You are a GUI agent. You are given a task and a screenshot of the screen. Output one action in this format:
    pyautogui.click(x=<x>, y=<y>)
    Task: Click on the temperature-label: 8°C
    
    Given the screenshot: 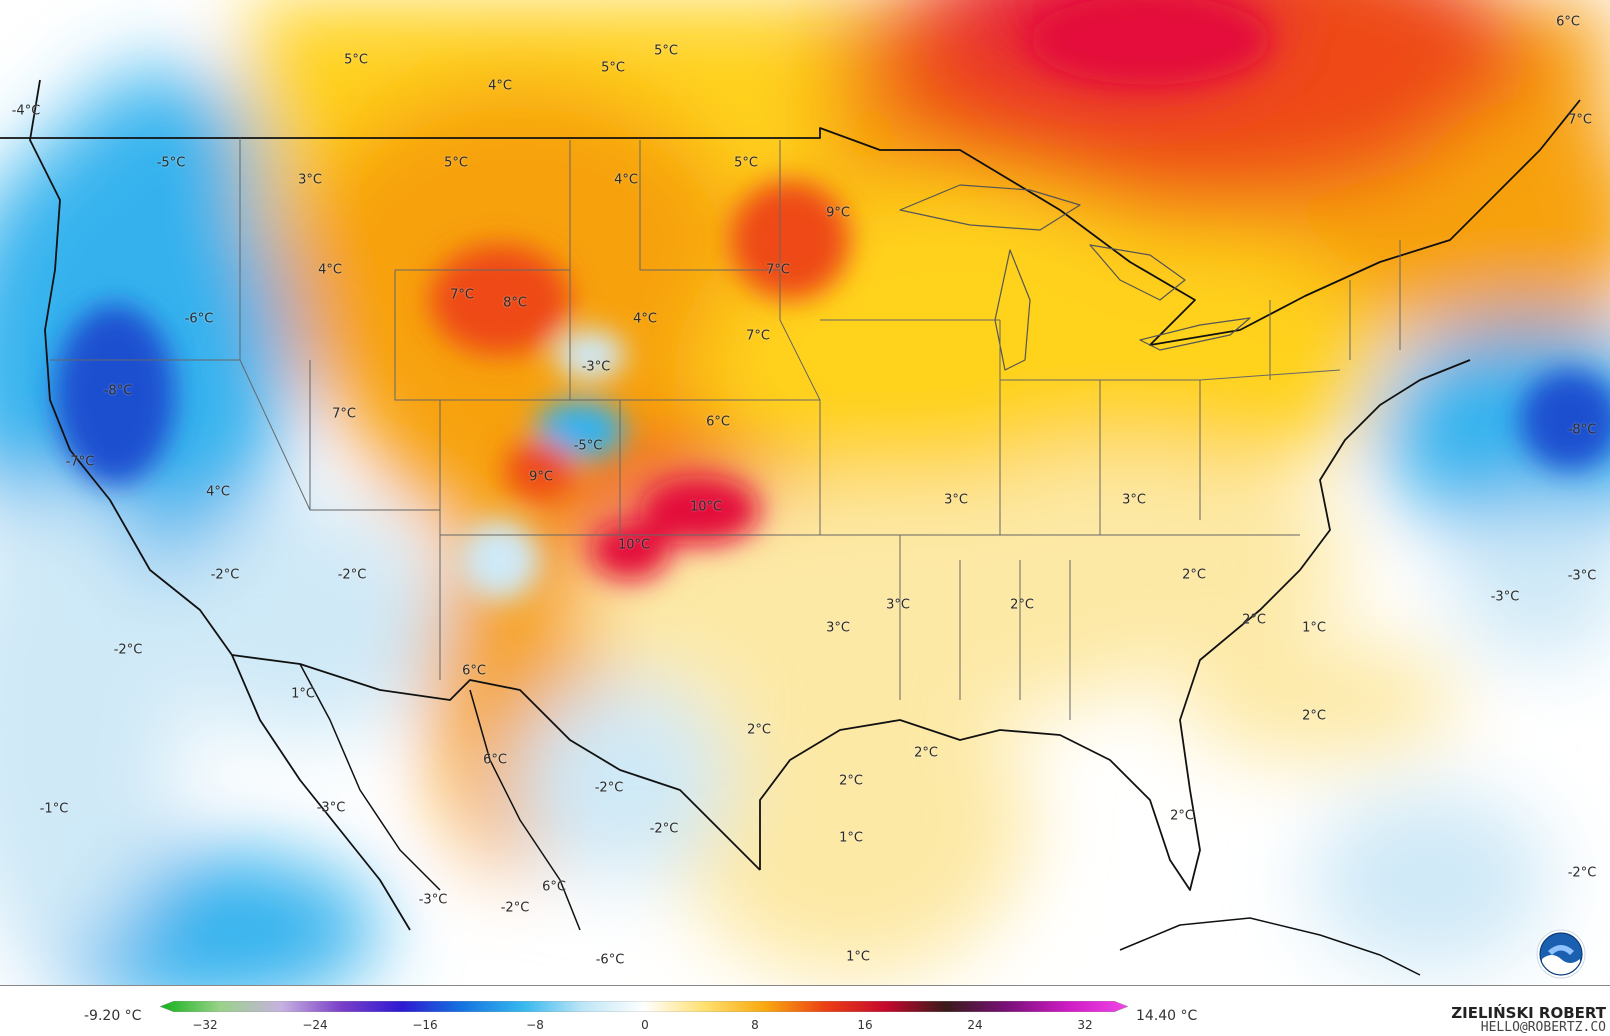 What is the action you would take?
    pyautogui.click(x=515, y=303)
    